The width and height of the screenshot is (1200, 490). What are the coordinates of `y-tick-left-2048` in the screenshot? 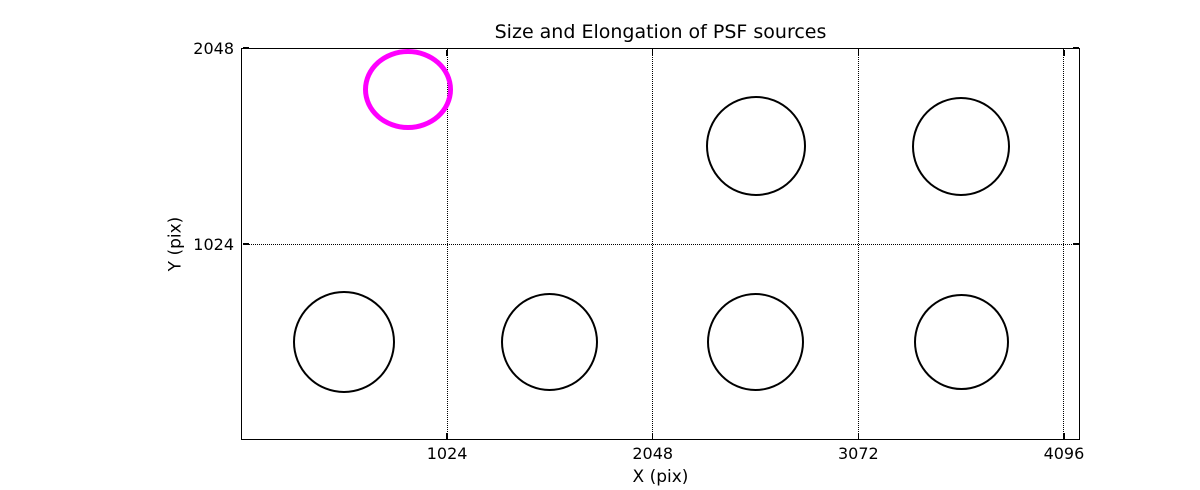 It's located at (246, 48).